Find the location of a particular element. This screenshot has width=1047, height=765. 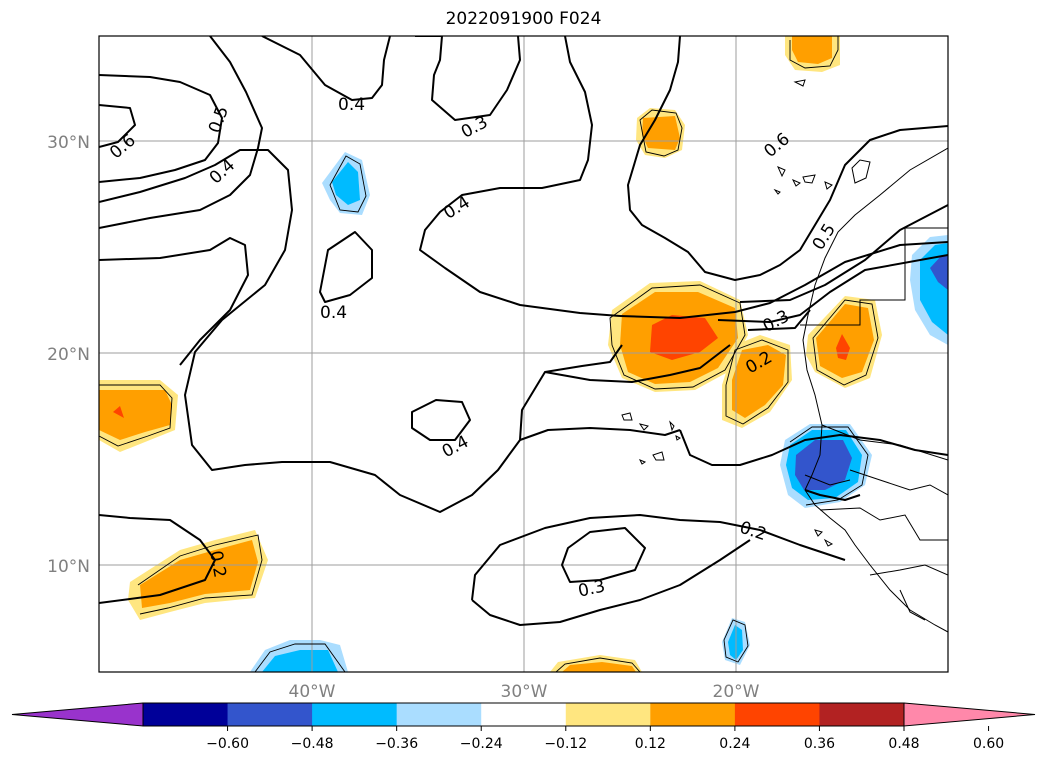

colorbar-tick-label: −0.24 is located at coordinates (481, 744).